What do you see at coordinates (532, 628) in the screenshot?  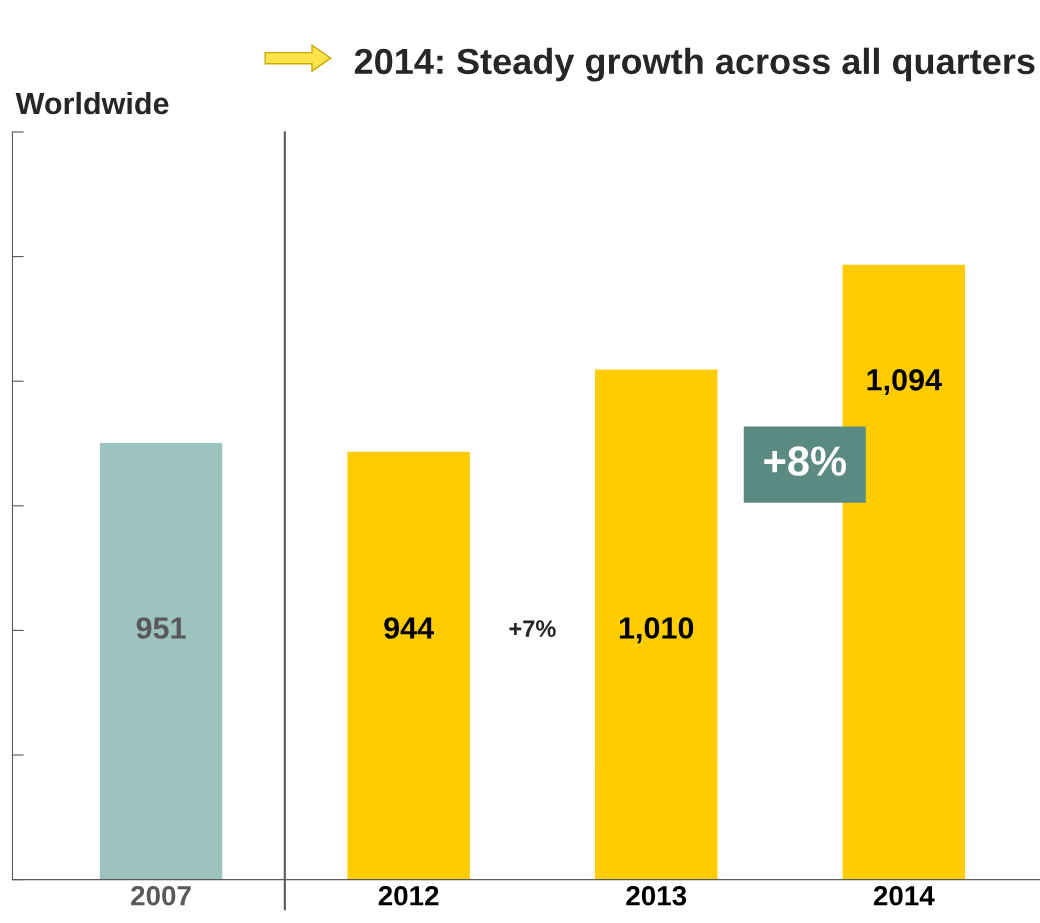 I see `annotation: +7%` at bounding box center [532, 628].